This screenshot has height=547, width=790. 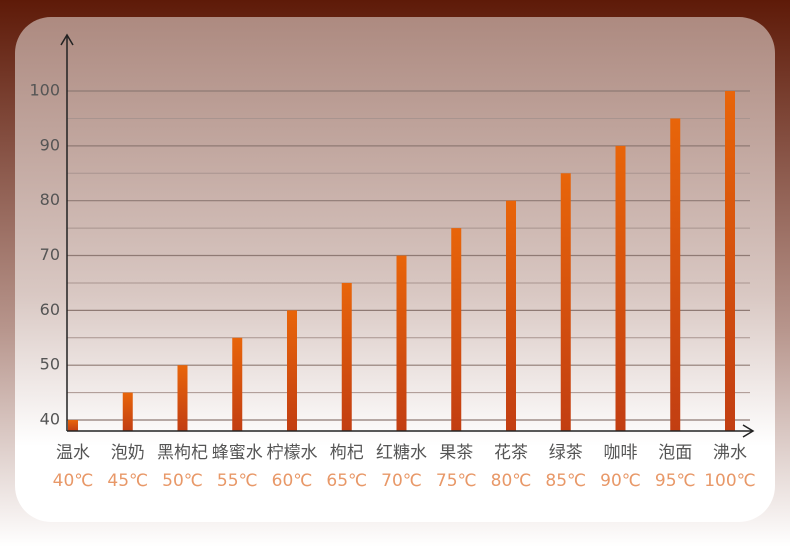 What do you see at coordinates (565, 481) in the screenshot?
I see `value-label: 85℃` at bounding box center [565, 481].